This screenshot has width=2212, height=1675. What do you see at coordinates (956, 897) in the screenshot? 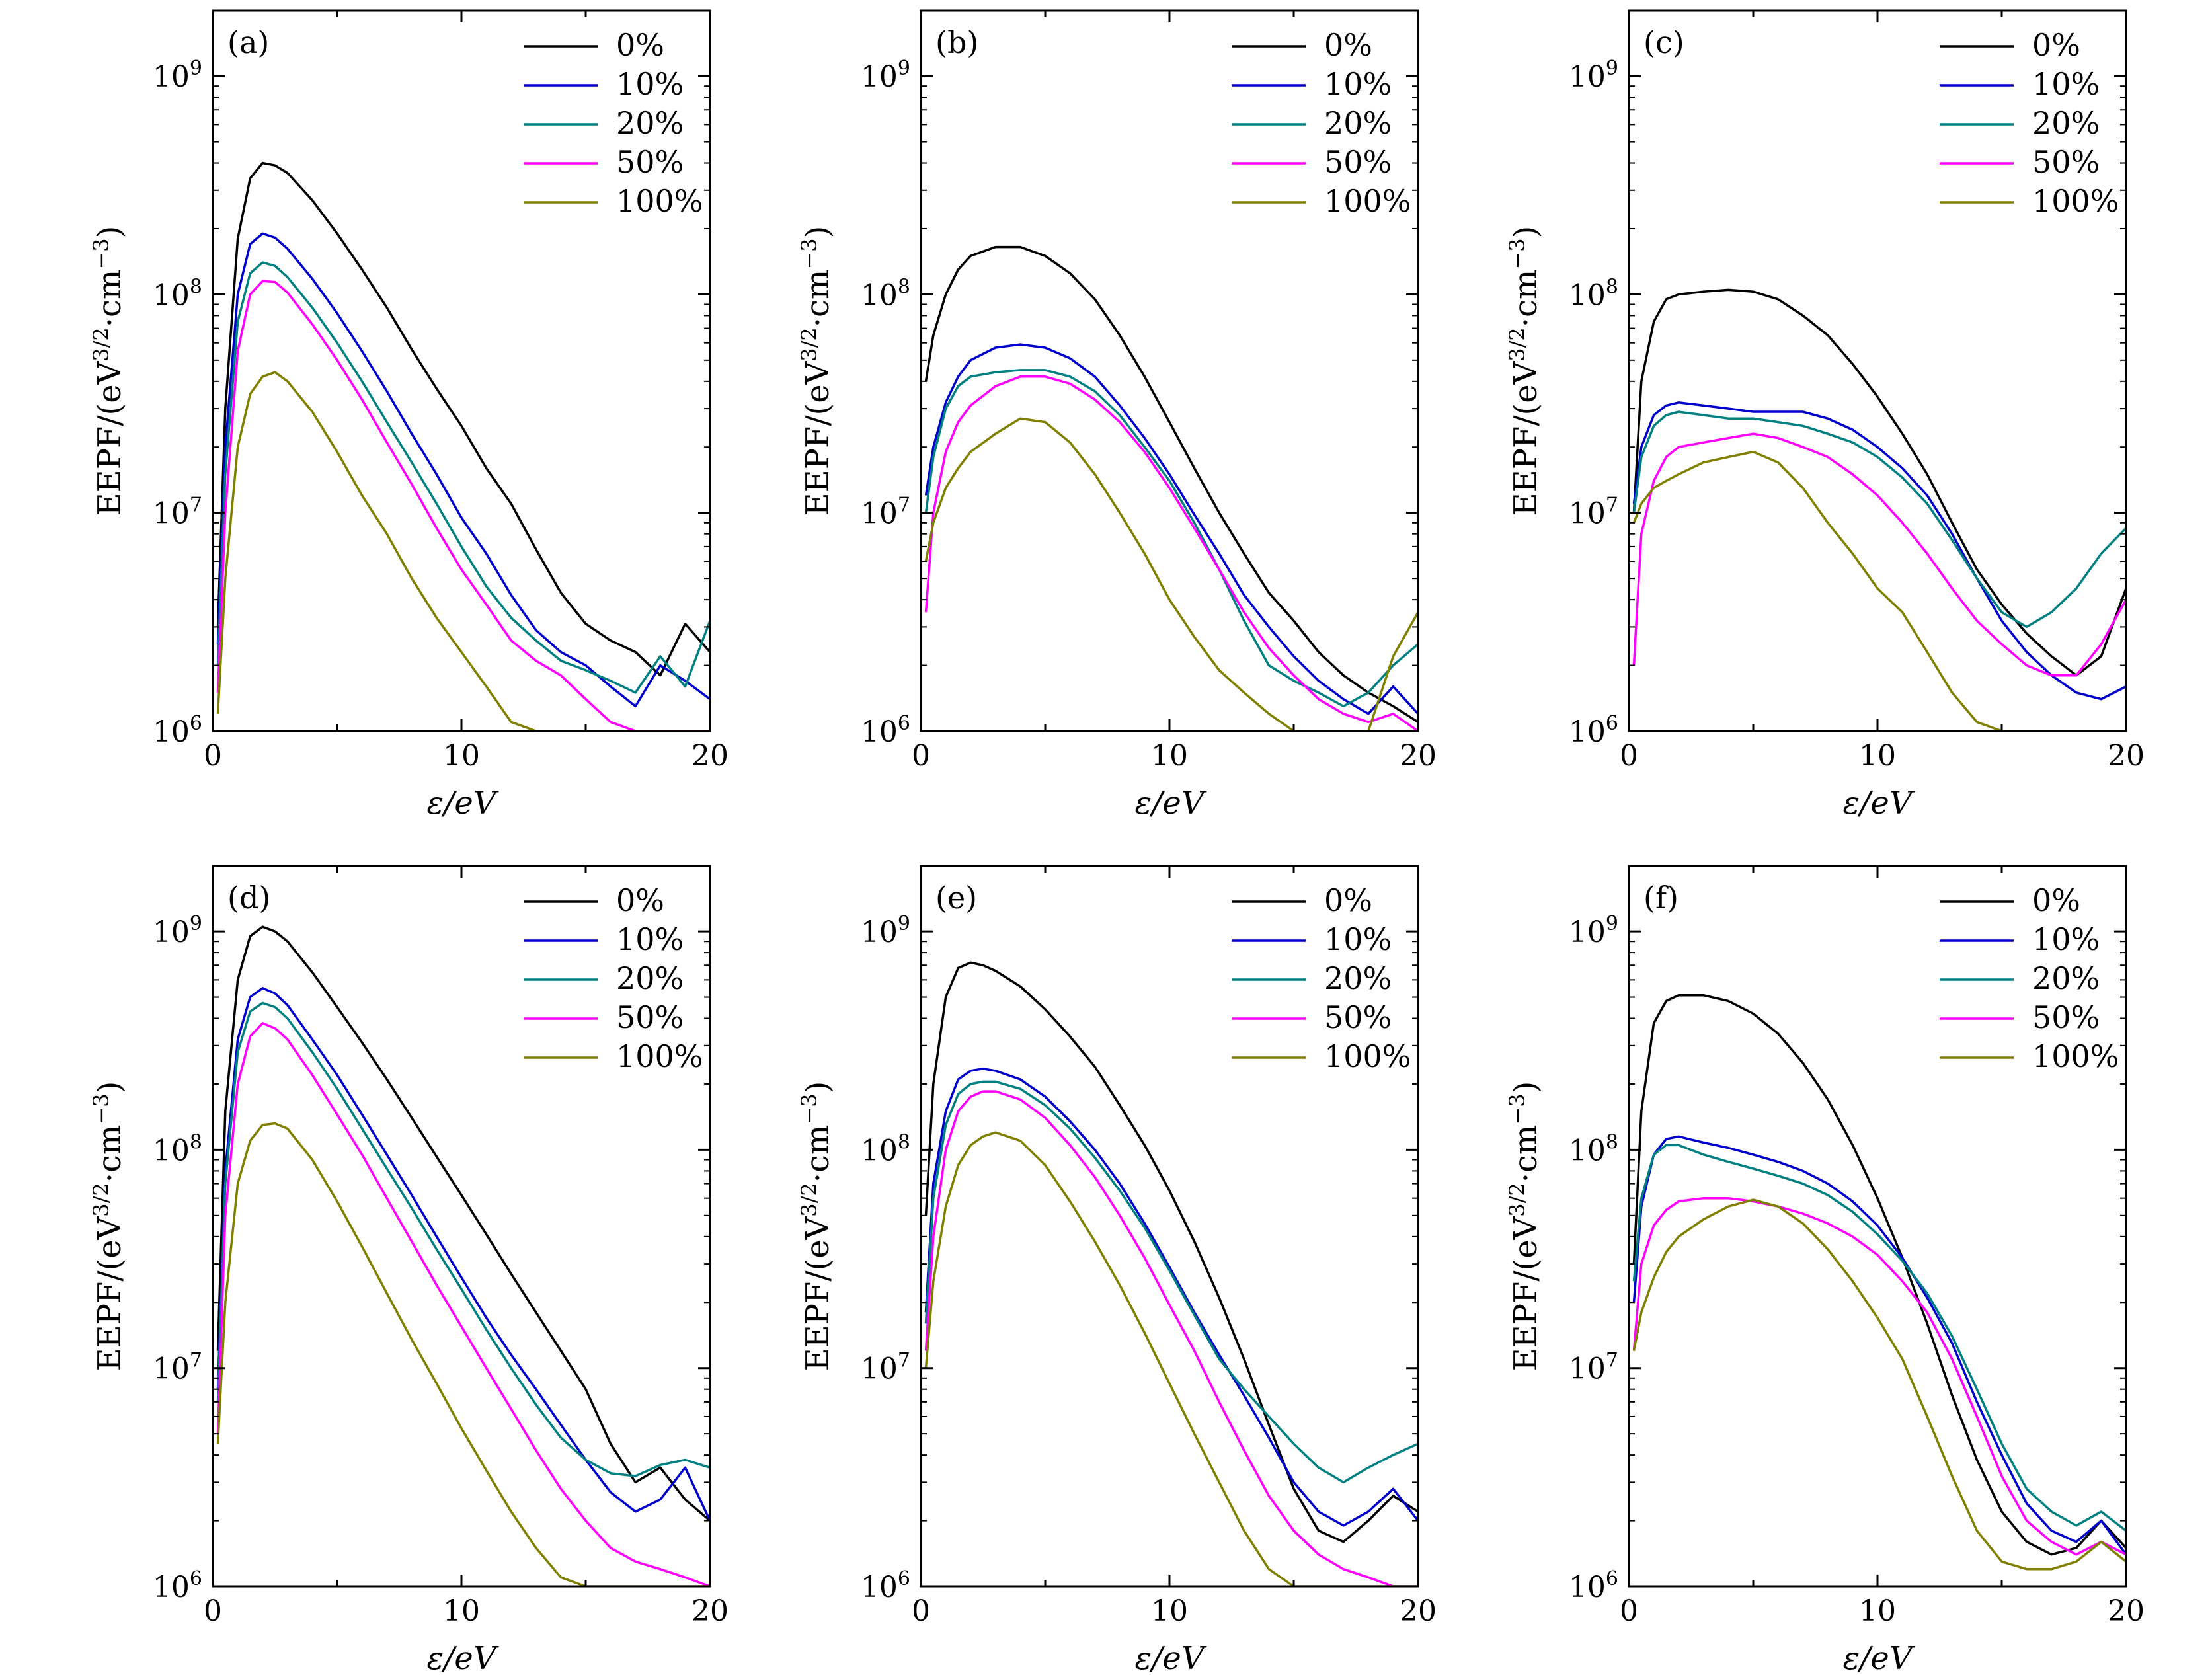
I see `panel-label: (e)` at bounding box center [956, 897].